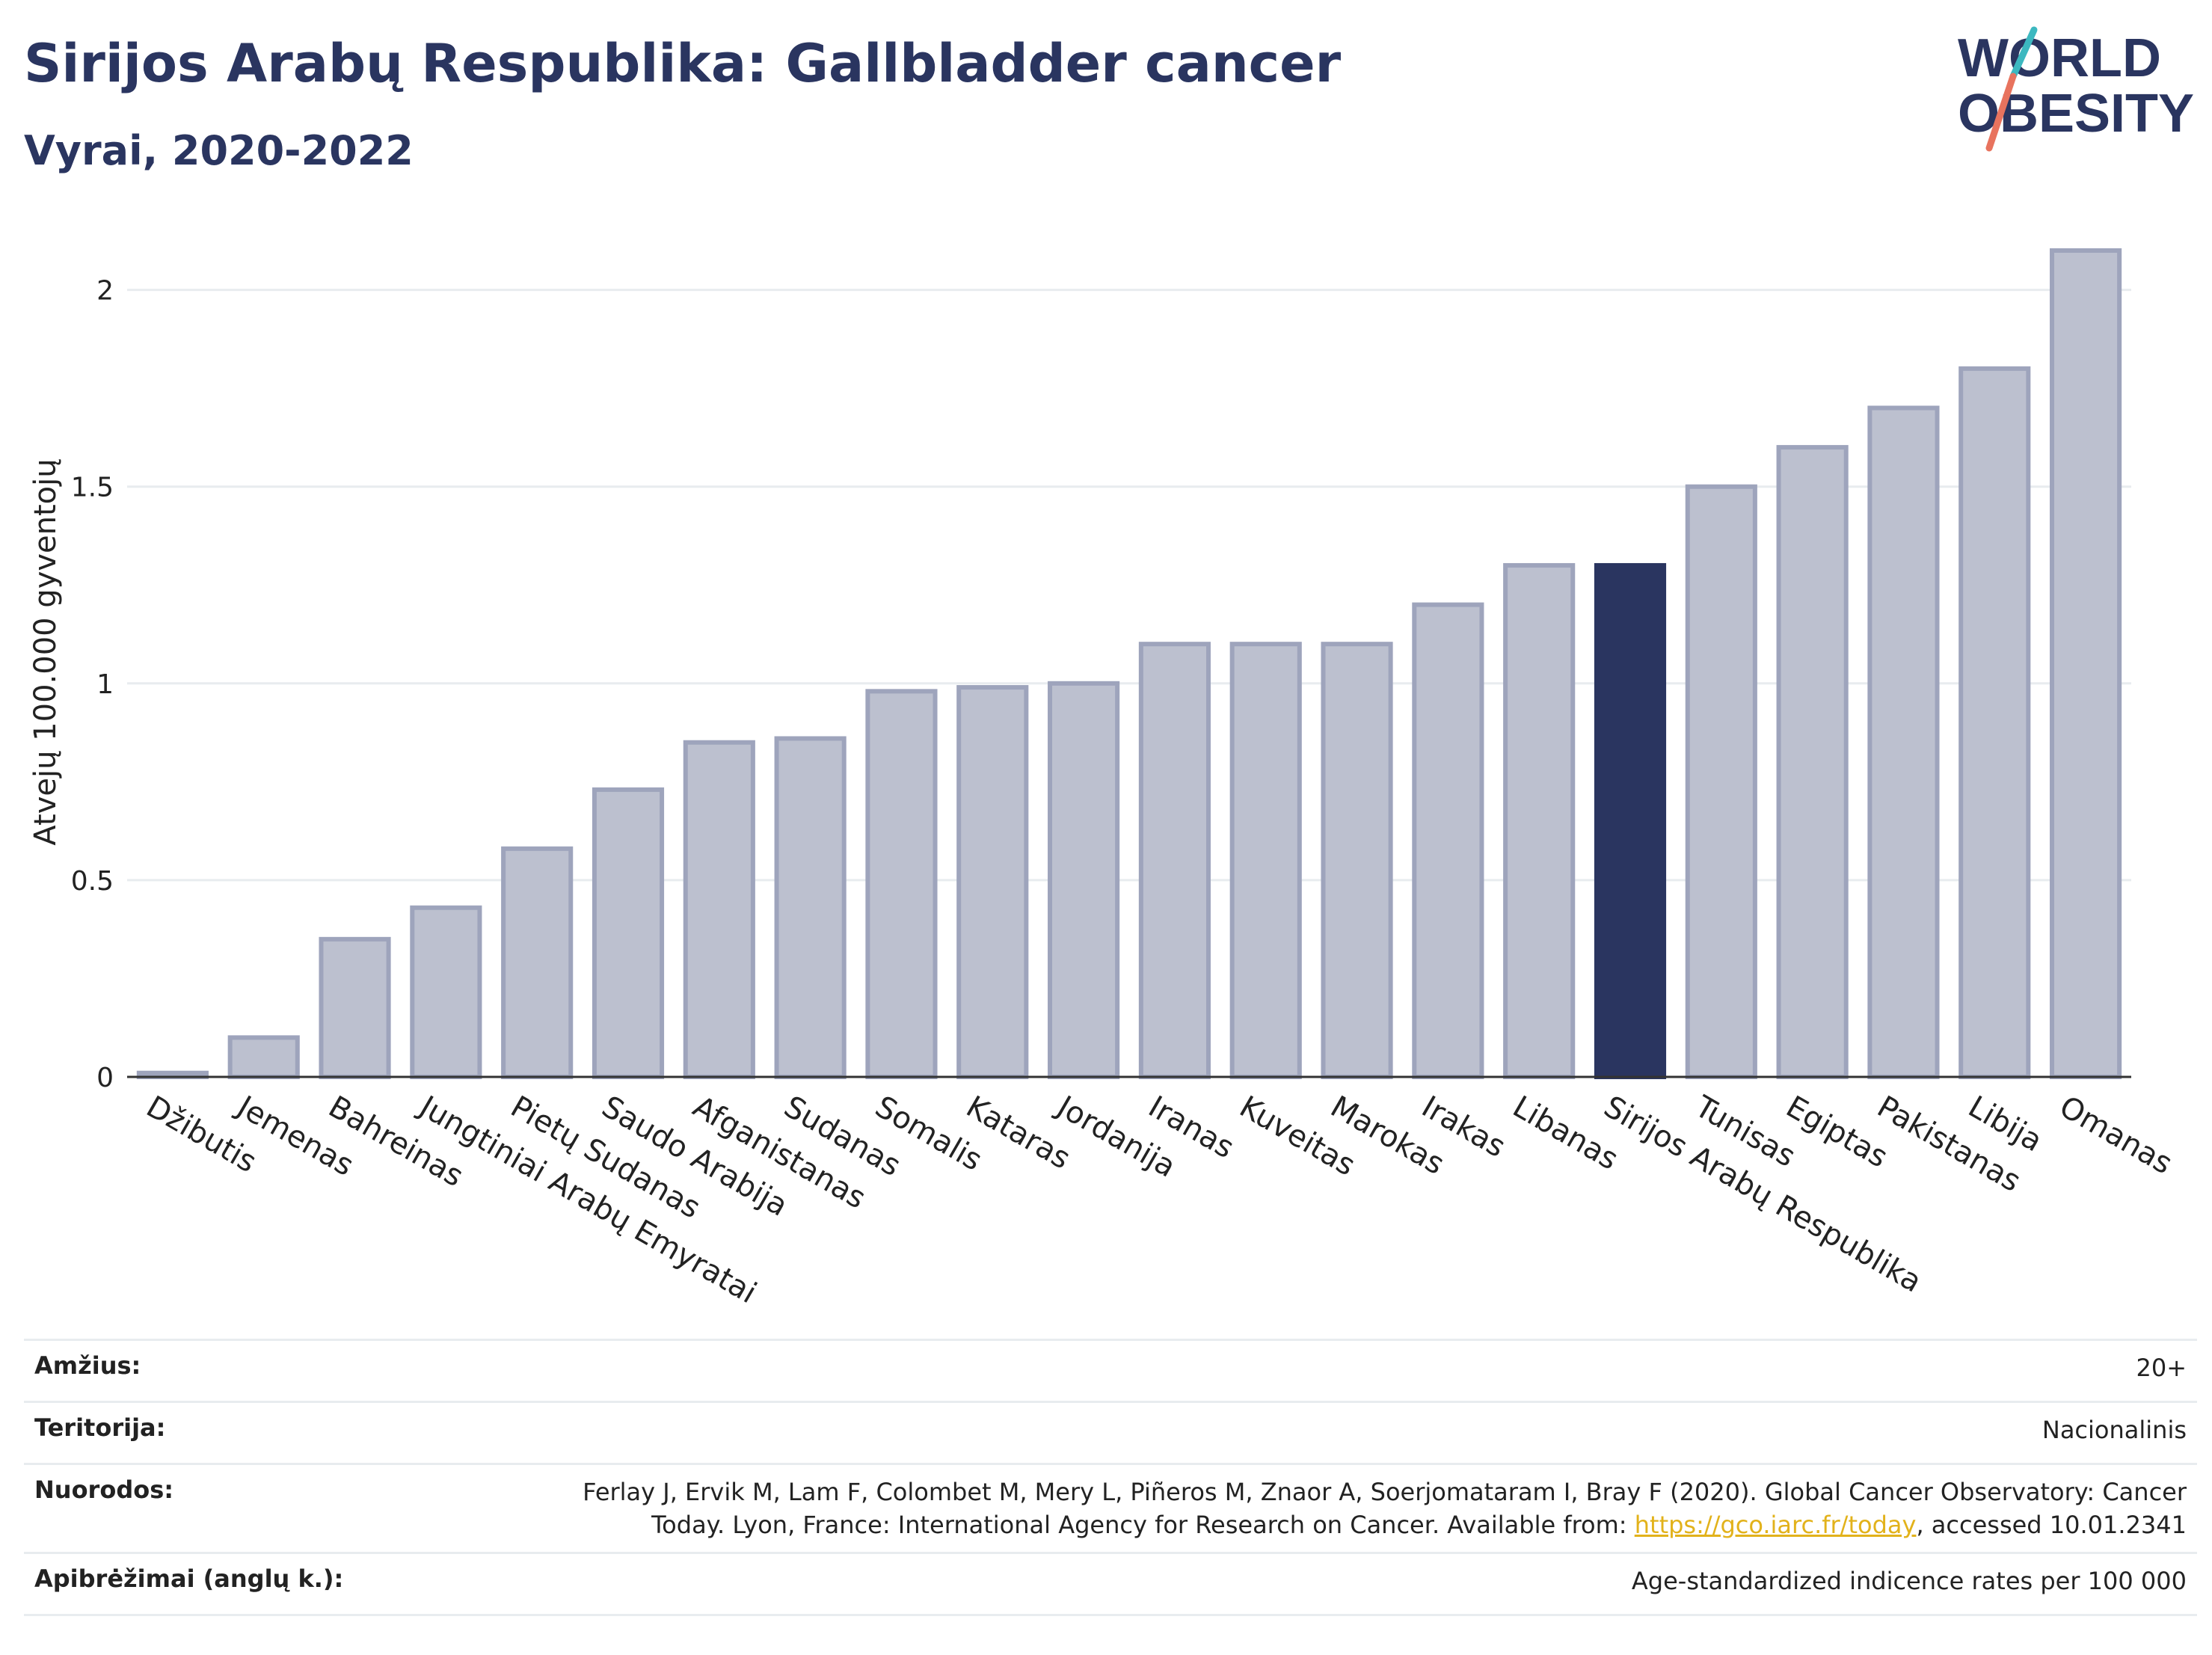  What do you see at coordinates (259, 1508) in the screenshot?
I see `references-label: Nuorodos:` at bounding box center [259, 1508].